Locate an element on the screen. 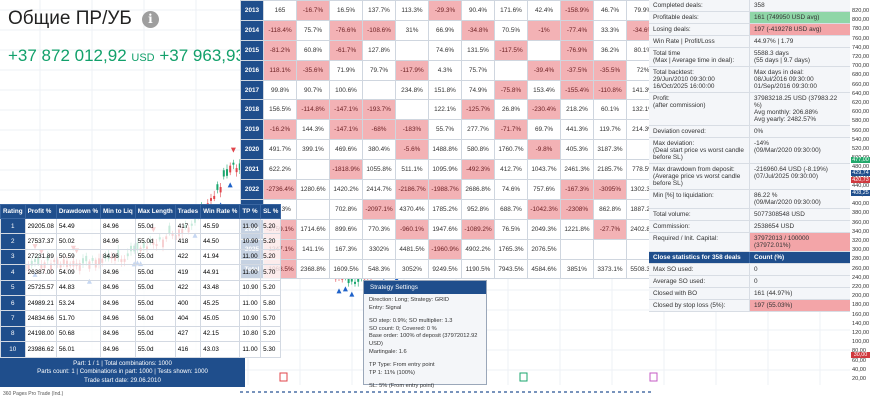 This screenshot has height=400, width=870. axis-tick-label: 720,00 is located at coordinates (861, 57).